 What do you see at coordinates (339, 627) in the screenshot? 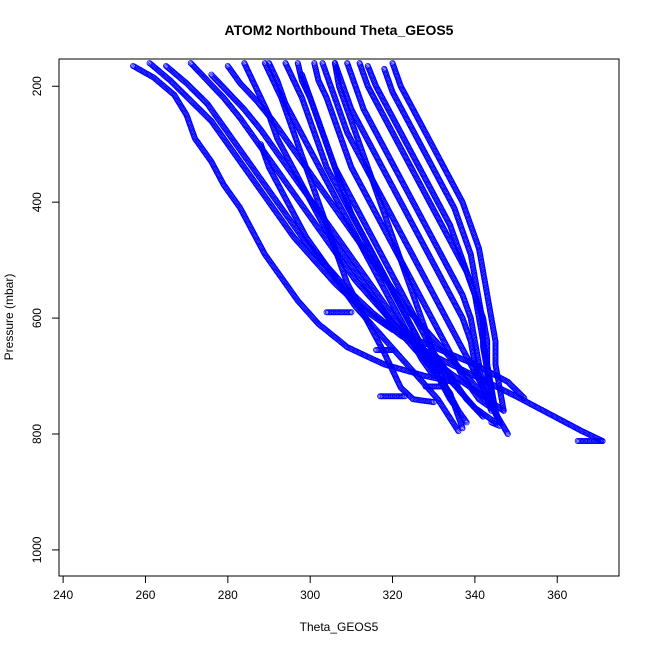
I see `x-axis-label: Theta_GEOS5` at bounding box center [339, 627].